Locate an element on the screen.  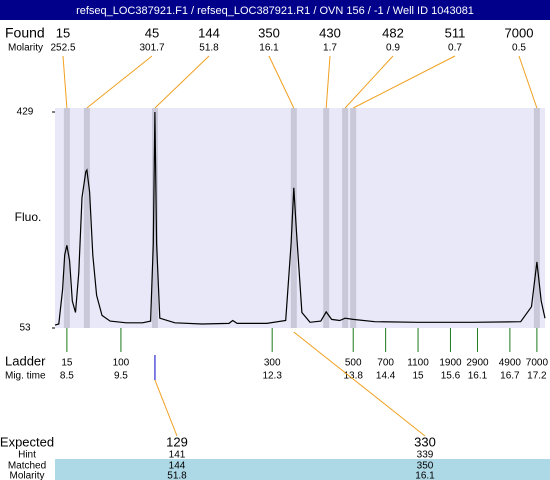
found-molarity: 51.8 is located at coordinates (209, 48).